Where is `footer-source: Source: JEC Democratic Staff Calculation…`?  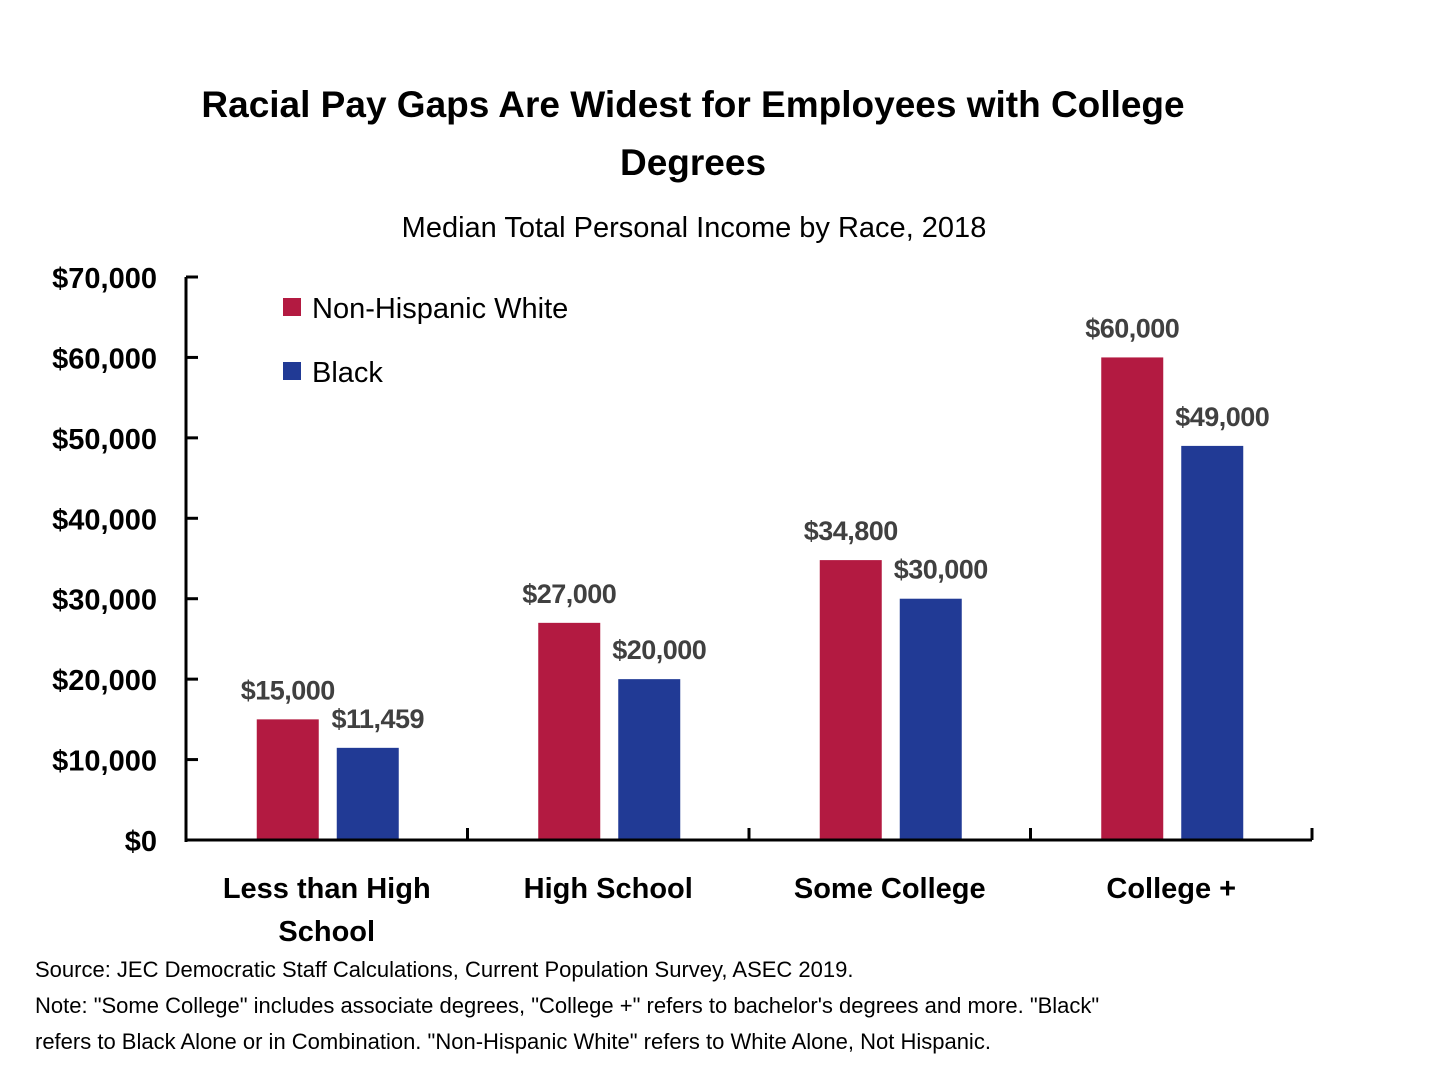
footer-source: Source: JEC Democratic Staff Calculation… is located at coordinates (444, 969).